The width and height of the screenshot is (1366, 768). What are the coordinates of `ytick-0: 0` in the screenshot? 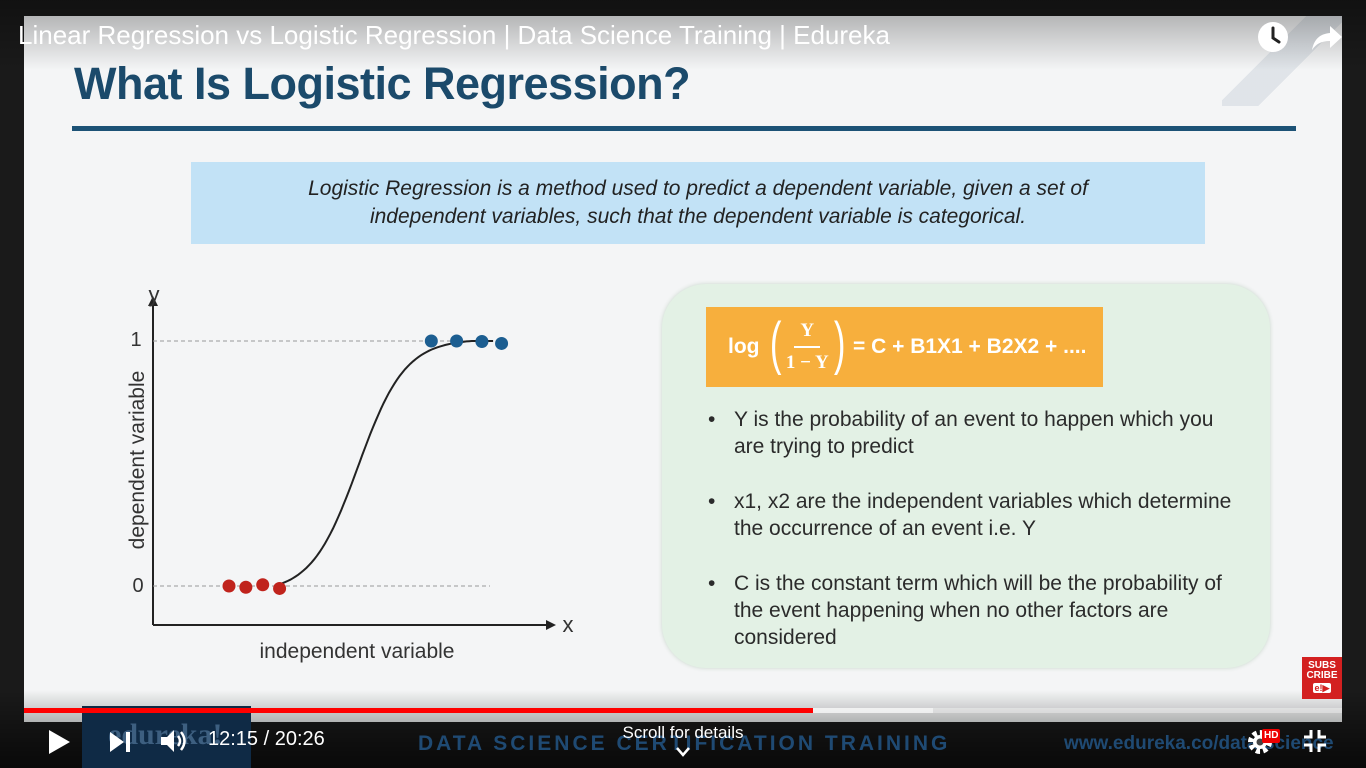 It's located at (137, 586).